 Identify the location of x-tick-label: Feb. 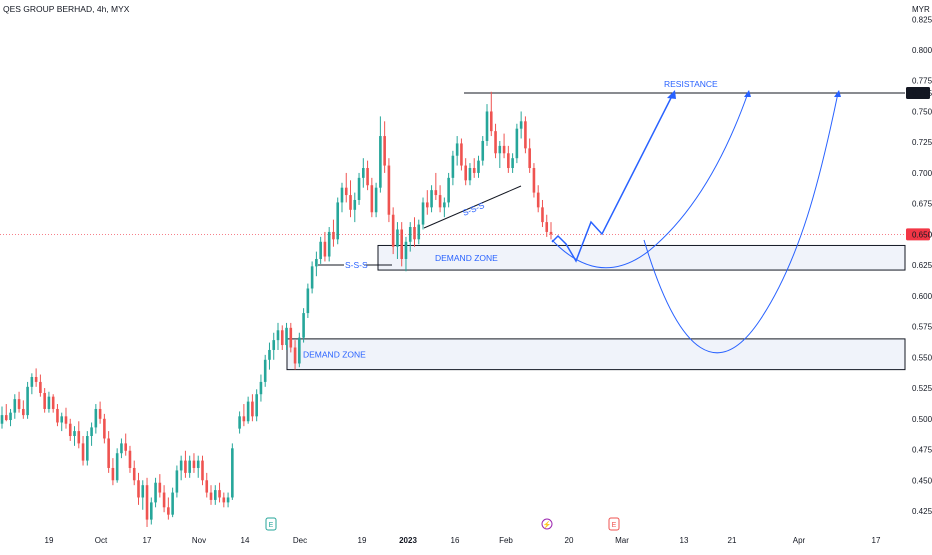
(506, 540).